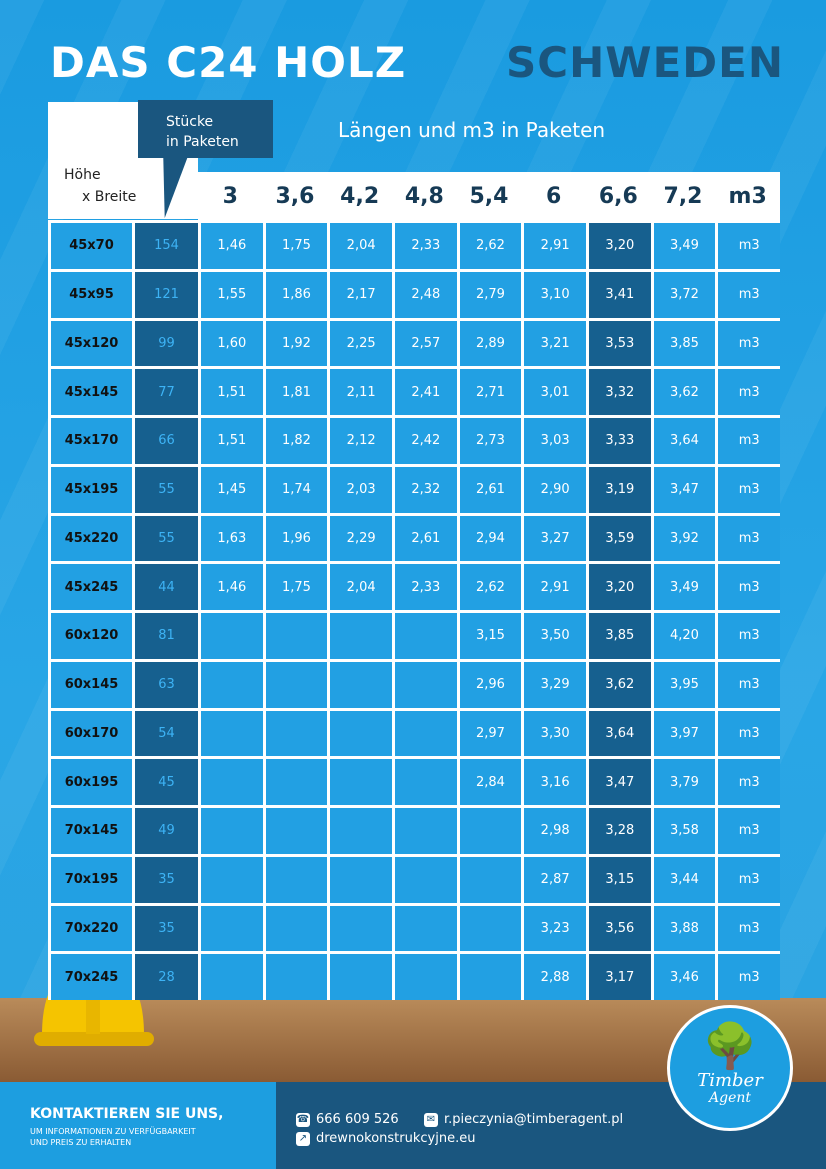 This screenshot has height=1169, width=826. What do you see at coordinates (202, 142) in the screenshot?
I see `pieces-sublabel: in Paketen` at bounding box center [202, 142].